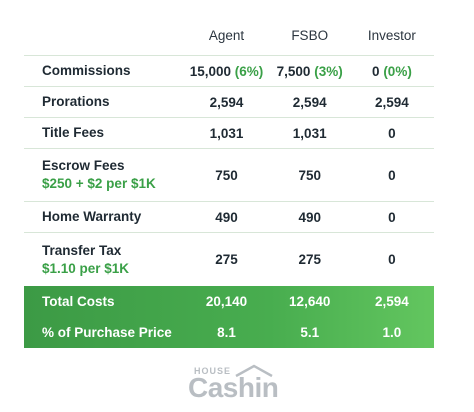  Describe the element at coordinates (73, 132) in the screenshot. I see `row-label: Title Fees` at that location.